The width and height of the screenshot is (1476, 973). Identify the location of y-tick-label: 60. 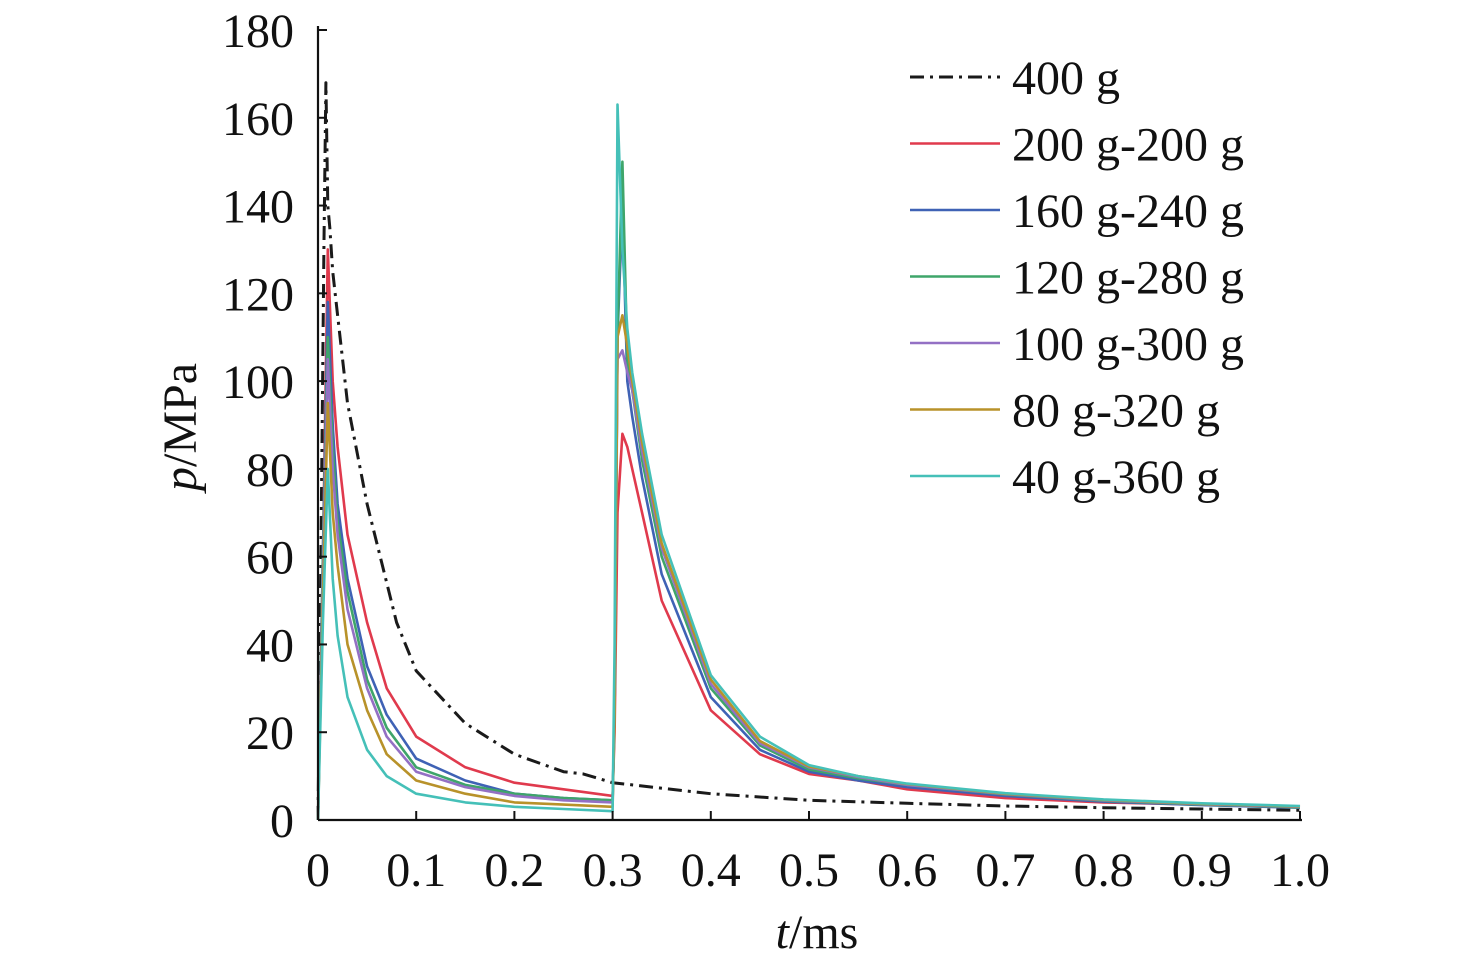
(270, 558).